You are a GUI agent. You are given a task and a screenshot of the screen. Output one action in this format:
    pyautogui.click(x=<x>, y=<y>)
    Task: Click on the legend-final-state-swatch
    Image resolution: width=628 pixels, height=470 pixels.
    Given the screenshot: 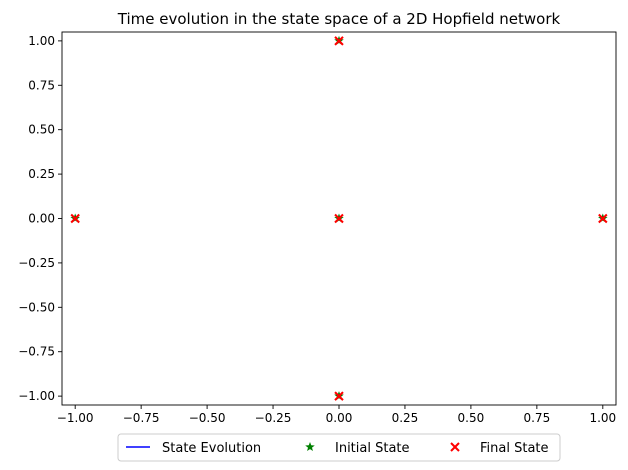 What is the action you would take?
    pyautogui.click(x=455, y=447)
    